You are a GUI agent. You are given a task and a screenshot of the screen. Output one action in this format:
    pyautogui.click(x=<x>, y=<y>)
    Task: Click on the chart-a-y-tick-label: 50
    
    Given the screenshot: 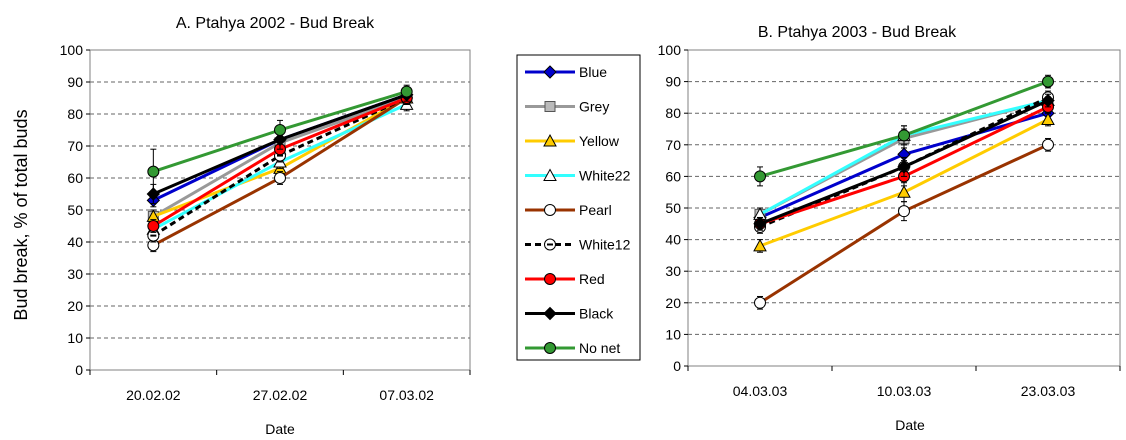 What is the action you would take?
    pyautogui.click(x=75, y=210)
    